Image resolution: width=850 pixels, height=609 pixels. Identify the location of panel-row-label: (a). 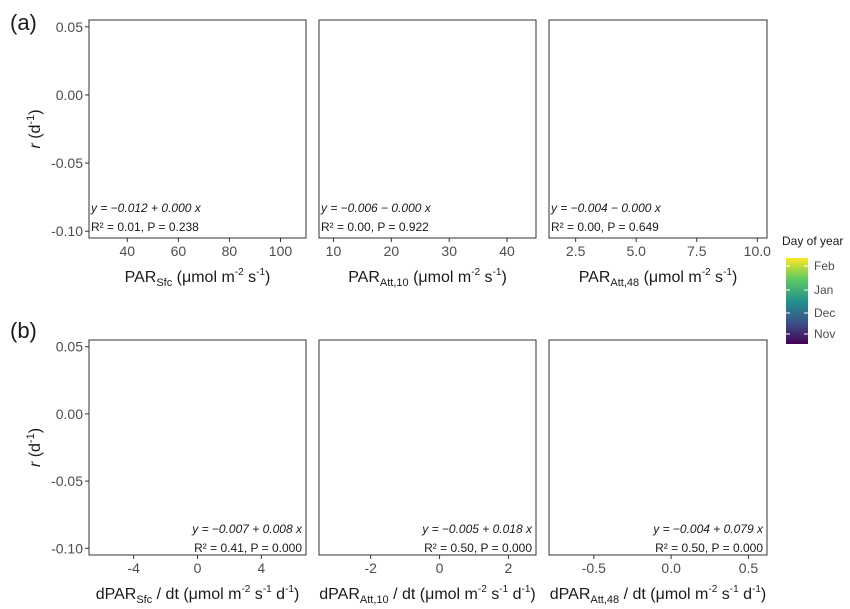
(23, 22).